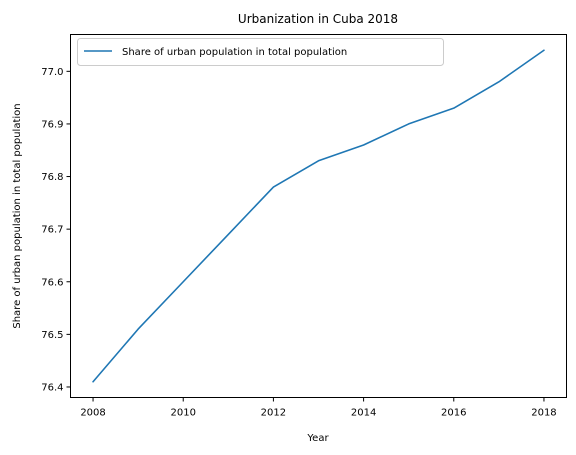 The width and height of the screenshot is (576, 455). What do you see at coordinates (318, 408) in the screenshot?
I see `x-axis-ticks: 2008 2010 2012 2014 2016 2018` at bounding box center [318, 408].